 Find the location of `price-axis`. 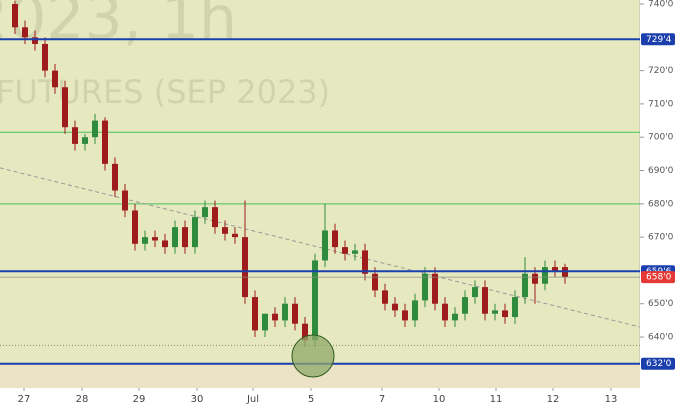

price-axis is located at coordinates (660, 205).